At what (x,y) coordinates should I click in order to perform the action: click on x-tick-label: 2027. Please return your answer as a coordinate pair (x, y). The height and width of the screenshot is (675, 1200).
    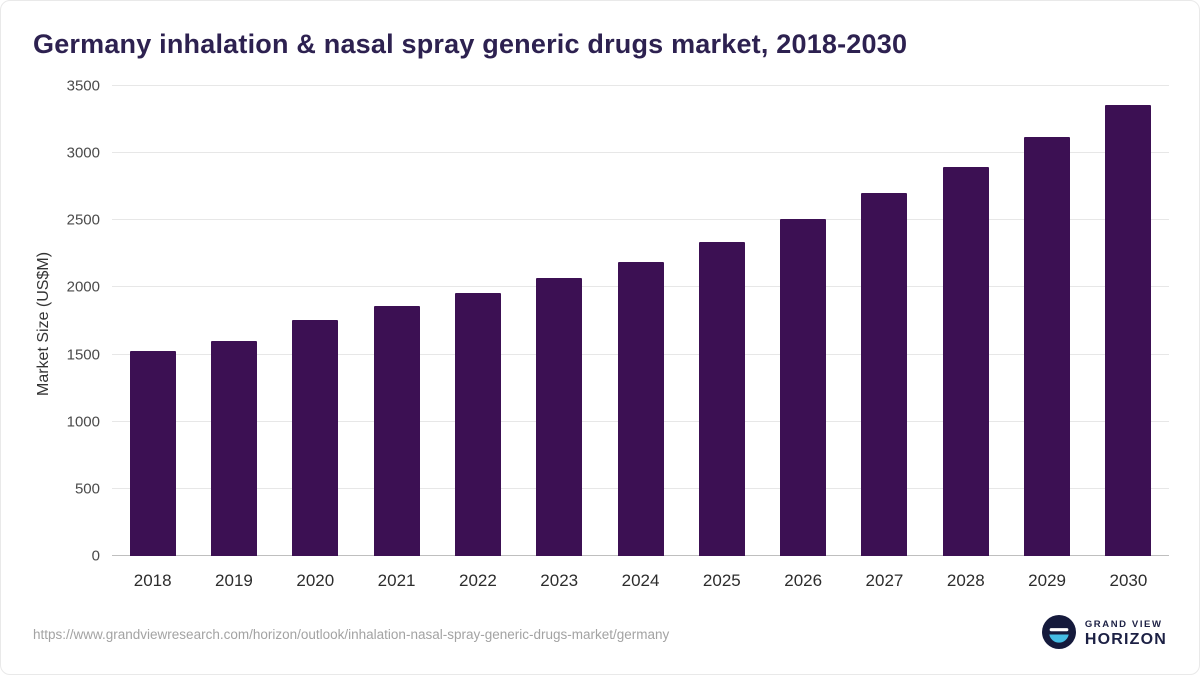
    Looking at the image, I should click on (884, 580).